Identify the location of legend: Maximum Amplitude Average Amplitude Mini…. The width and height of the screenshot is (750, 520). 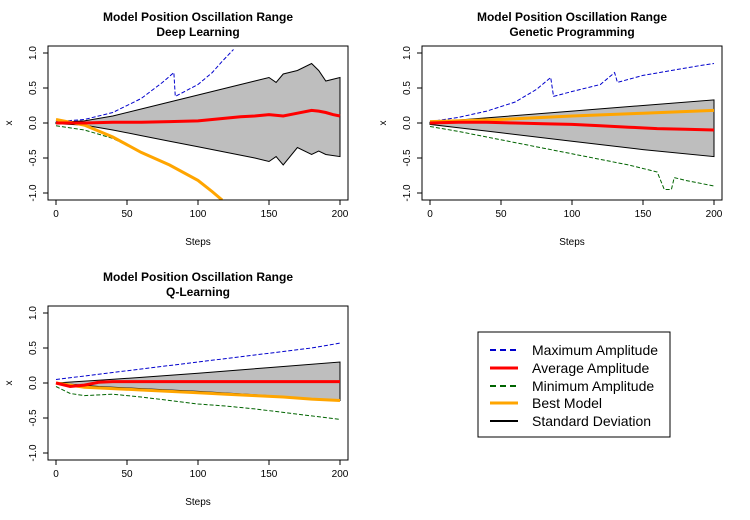
(574, 384).